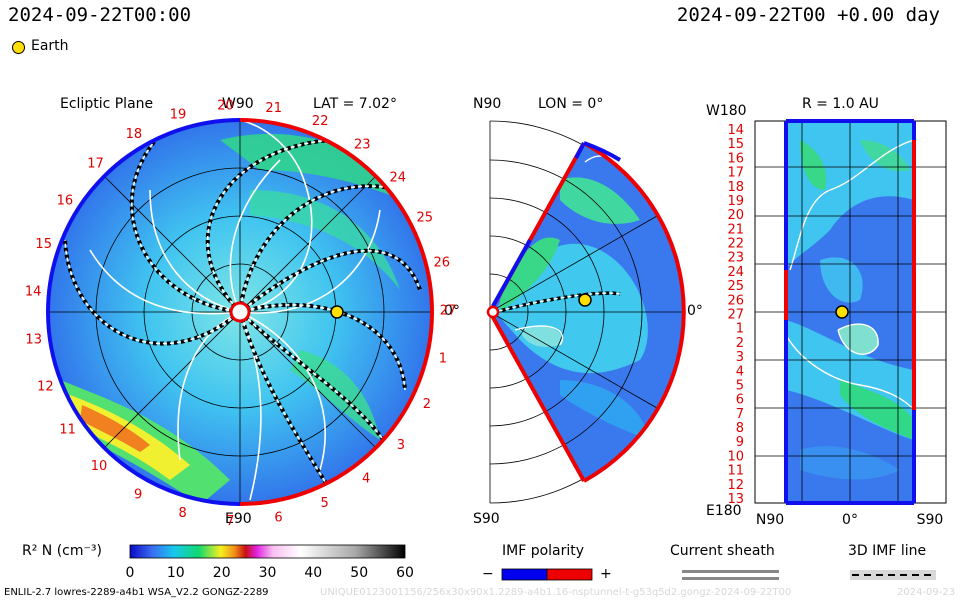 This screenshot has height=600, width=960. What do you see at coordinates (735, 187) in the screenshot?
I see `radial-y-label: 18` at bounding box center [735, 187].